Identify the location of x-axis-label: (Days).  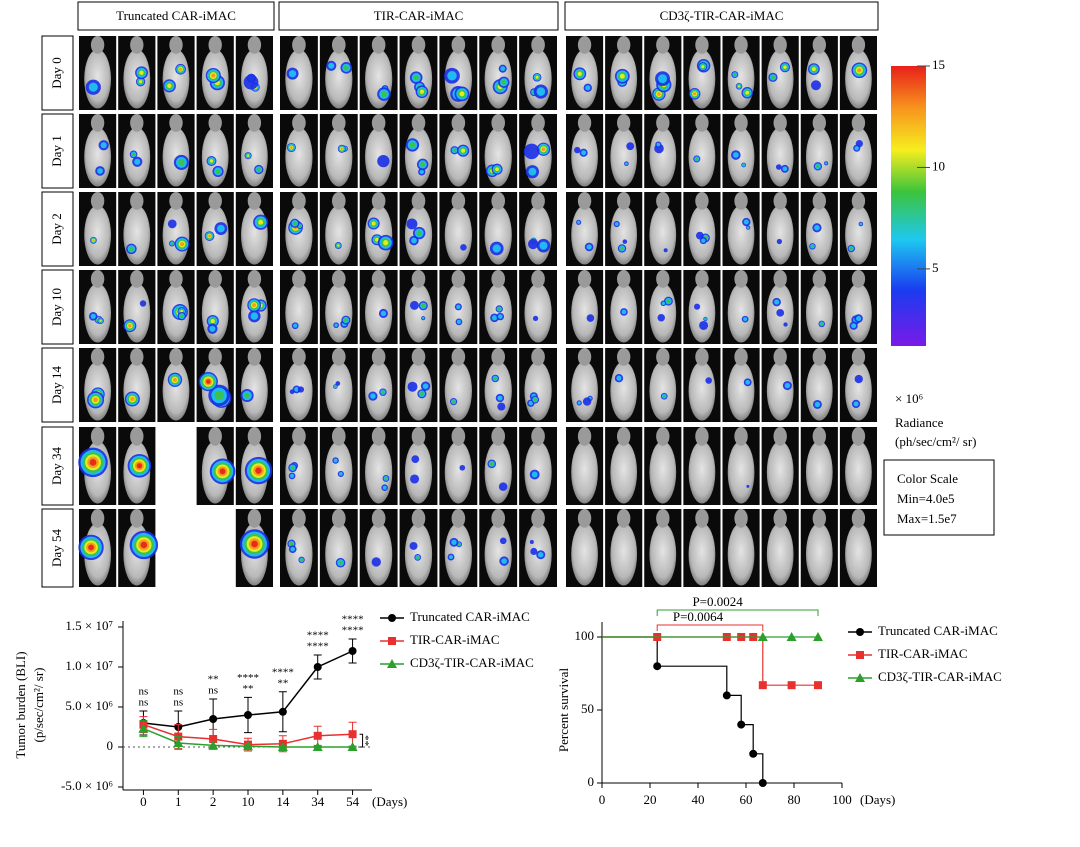
(877, 799).